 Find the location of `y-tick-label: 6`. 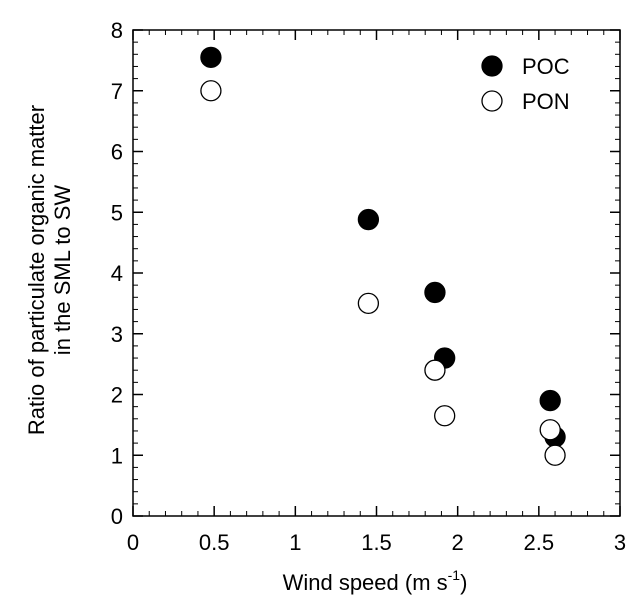

y-tick-label: 6 is located at coordinates (117, 152).